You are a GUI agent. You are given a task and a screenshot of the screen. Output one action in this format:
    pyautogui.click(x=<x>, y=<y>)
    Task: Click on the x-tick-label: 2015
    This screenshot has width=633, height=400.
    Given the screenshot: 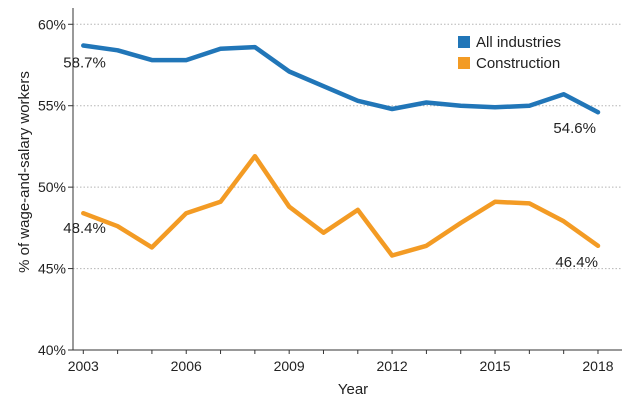 What is the action you would take?
    pyautogui.click(x=494, y=366)
    